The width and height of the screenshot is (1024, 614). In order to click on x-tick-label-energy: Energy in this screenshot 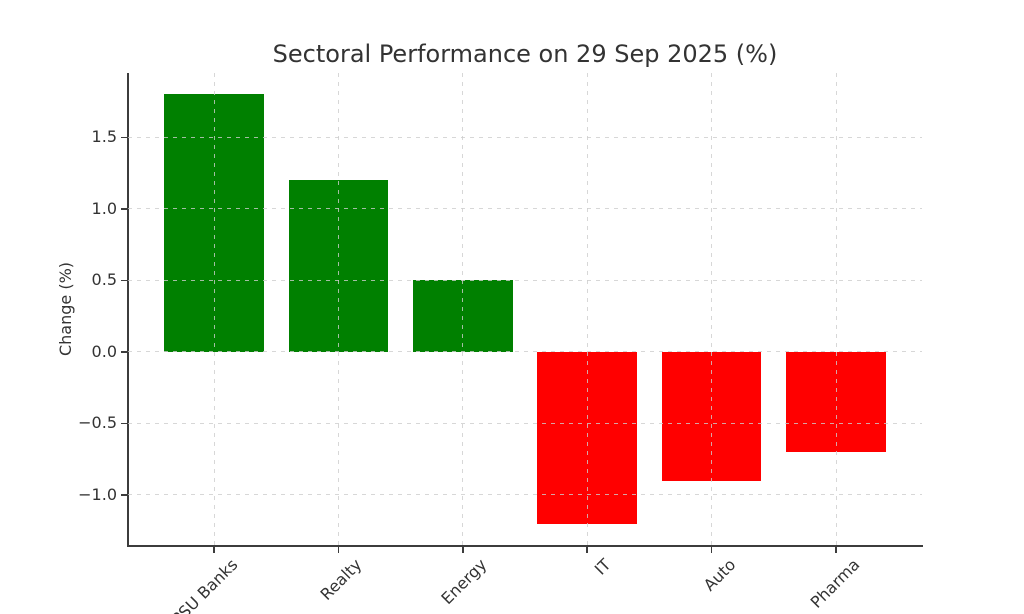, I will do `click(464, 582)`.